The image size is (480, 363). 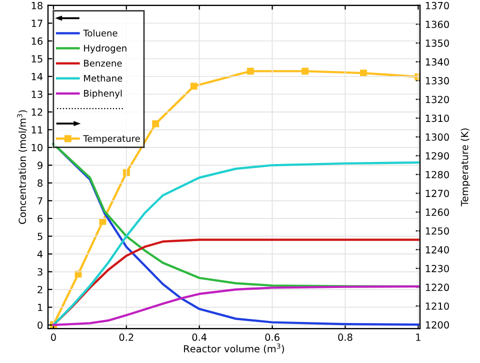 What do you see at coordinates (437, 174) in the screenshot?
I see `y2-tick-label: 1280` at bounding box center [437, 174].